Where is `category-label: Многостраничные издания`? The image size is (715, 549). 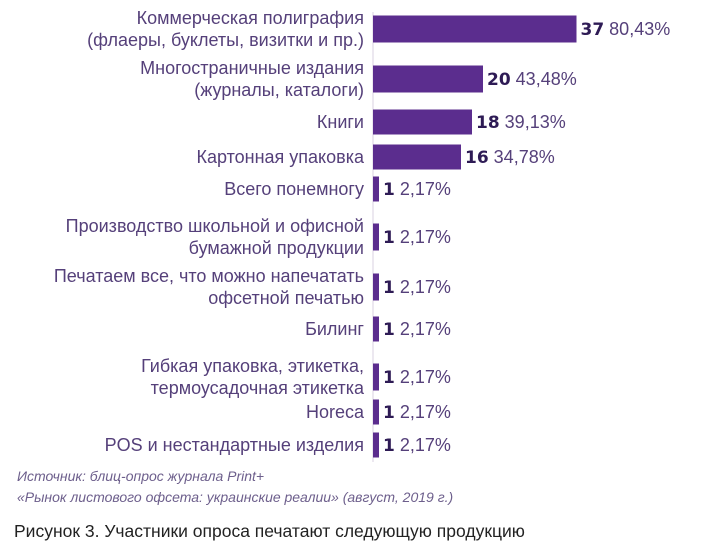
category-label: Многостраничные издания is located at coordinates (252, 68).